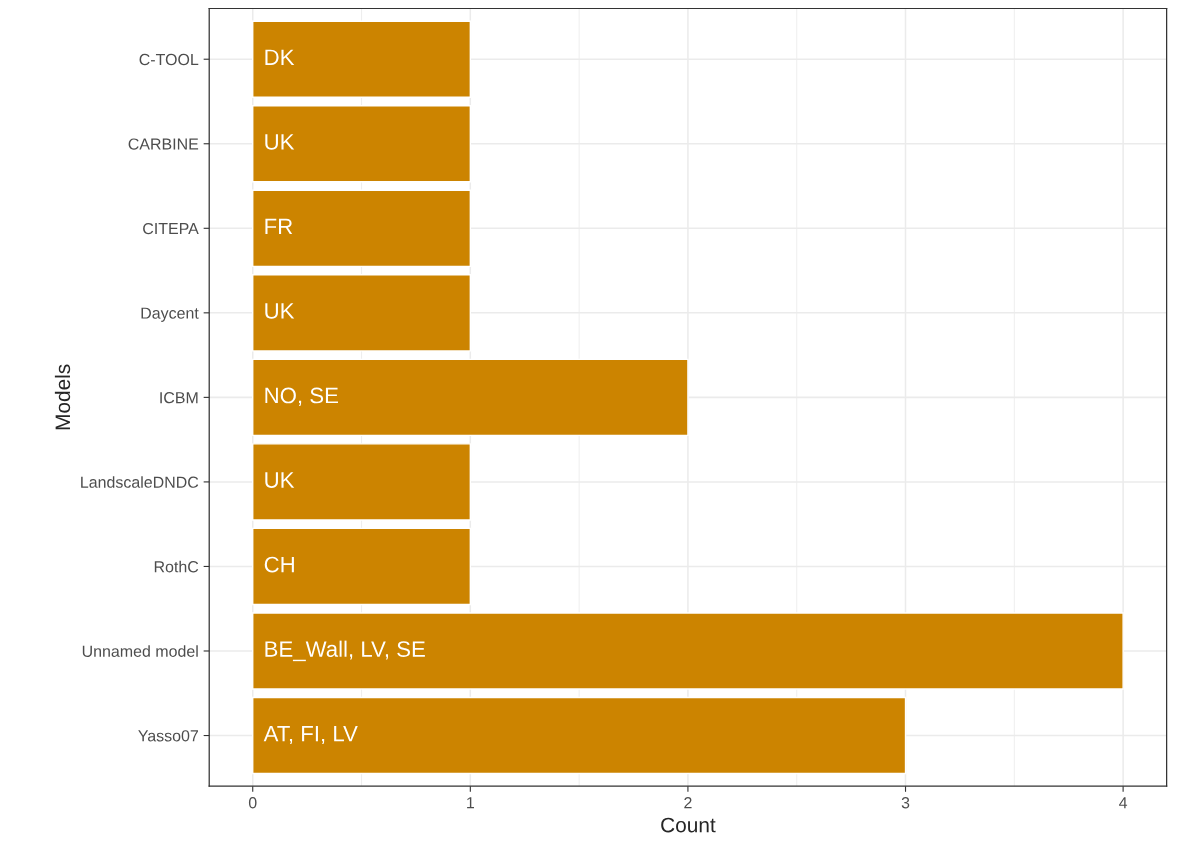  I want to click on y-tick-label: C-TOOL, so click(169, 59).